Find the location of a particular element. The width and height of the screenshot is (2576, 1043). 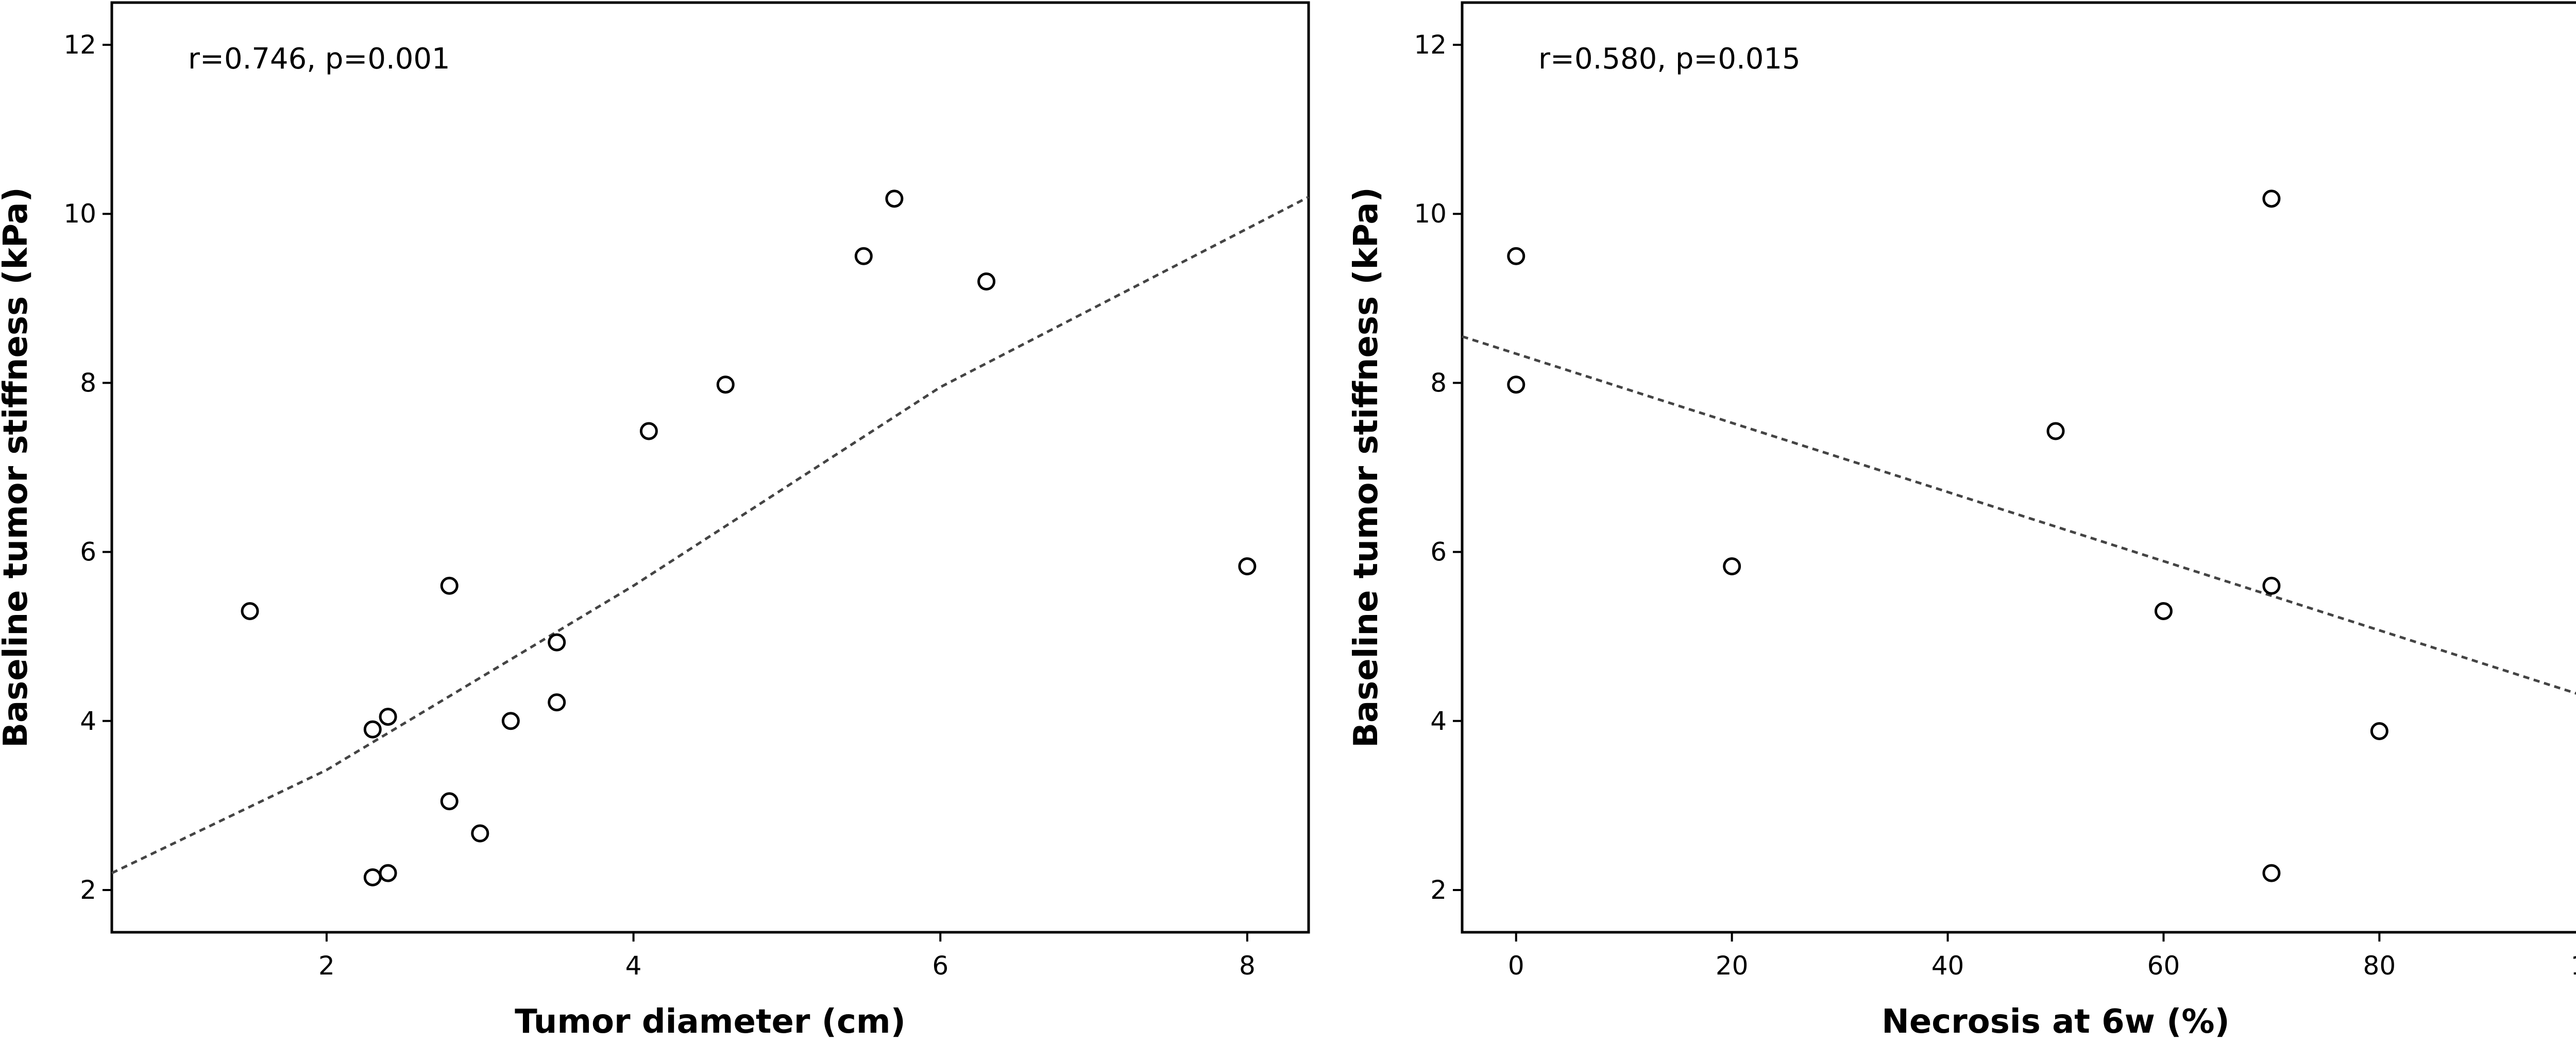

x-axis-label: Tumor diameter (cm) is located at coordinates (710, 1022).